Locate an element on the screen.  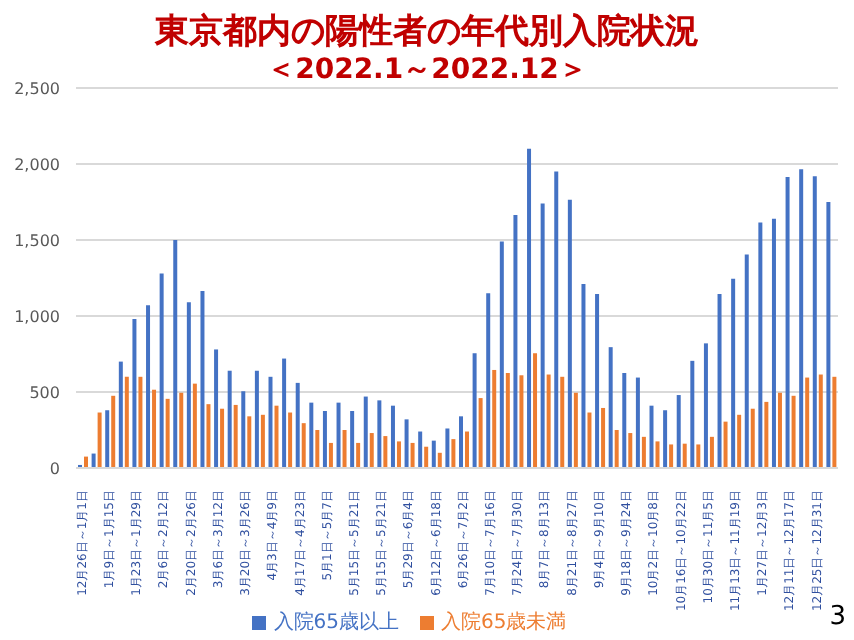
y-tick-label: 1,500 is located at coordinates (37, 240).